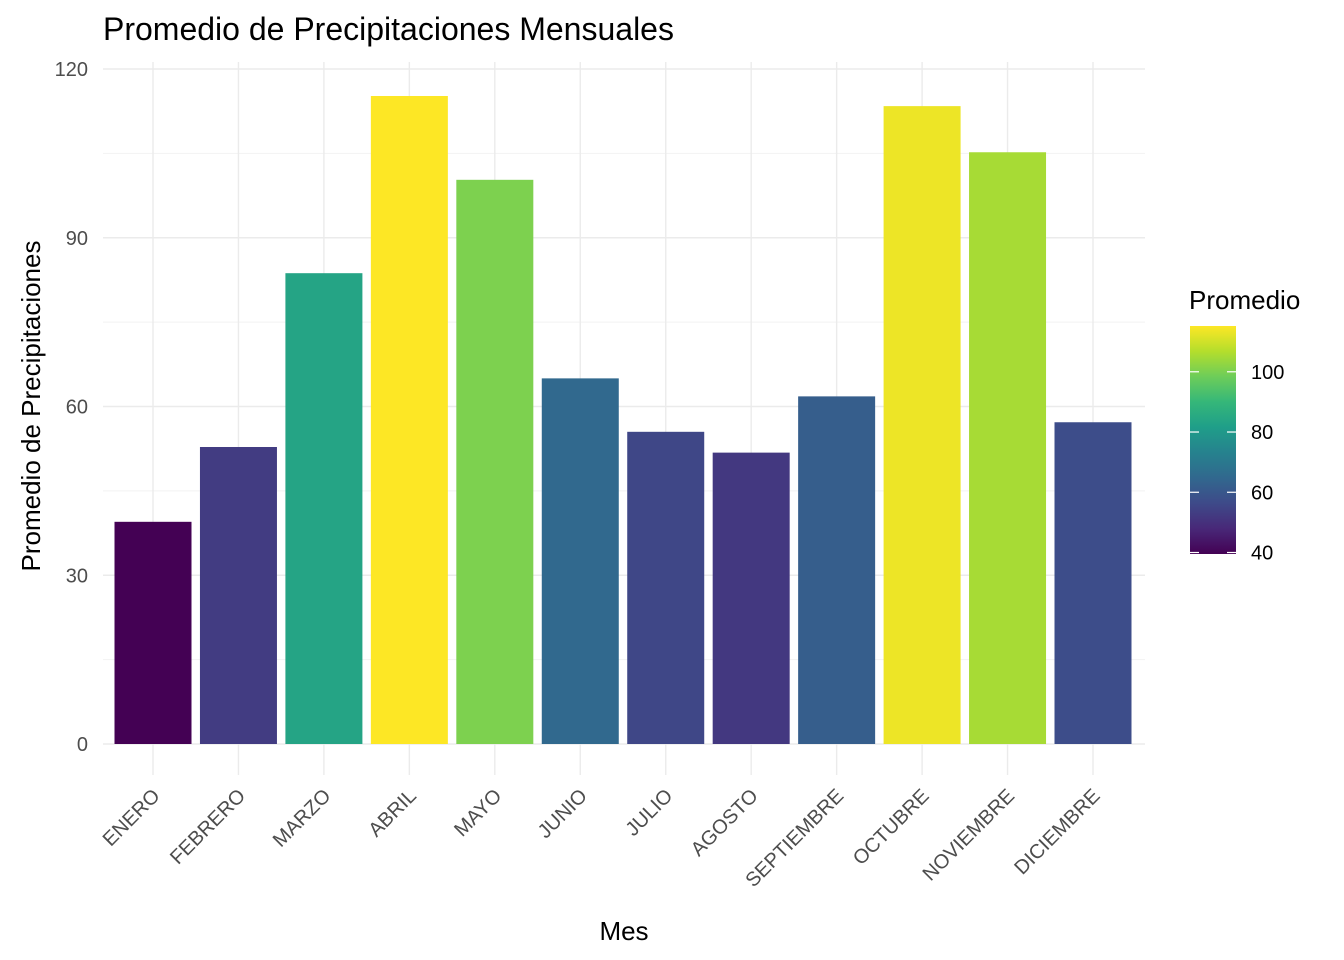 The height and width of the screenshot is (960, 1344). Describe the element at coordinates (650, 813) in the screenshot. I see `x-tick-label: JULIO` at that location.